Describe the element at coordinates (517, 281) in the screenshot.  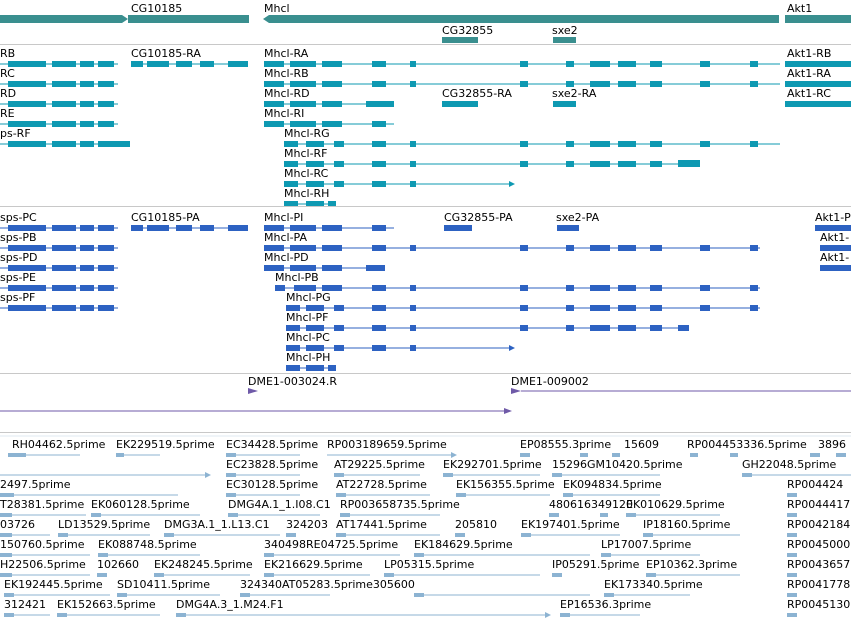
I see `protein-feature: Mhcl-PB` at that location.